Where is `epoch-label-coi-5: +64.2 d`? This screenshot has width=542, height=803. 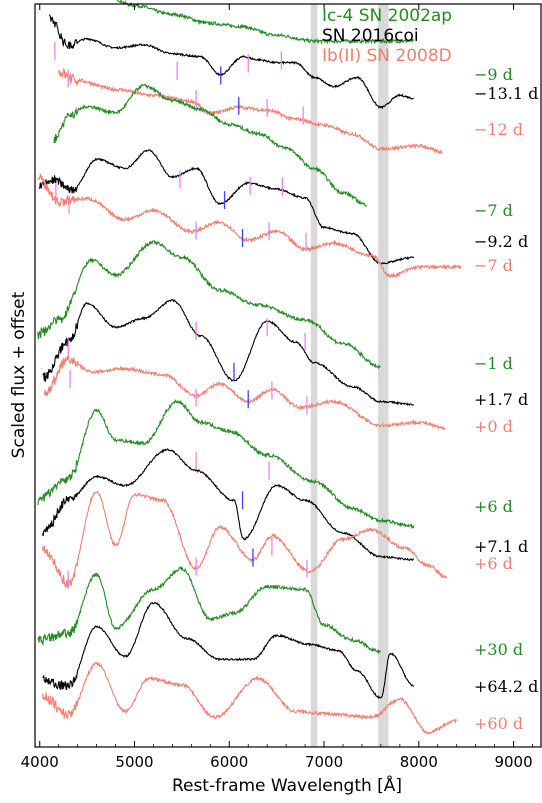 epoch-label-coi-5: +64.2 d is located at coordinates (506, 686).